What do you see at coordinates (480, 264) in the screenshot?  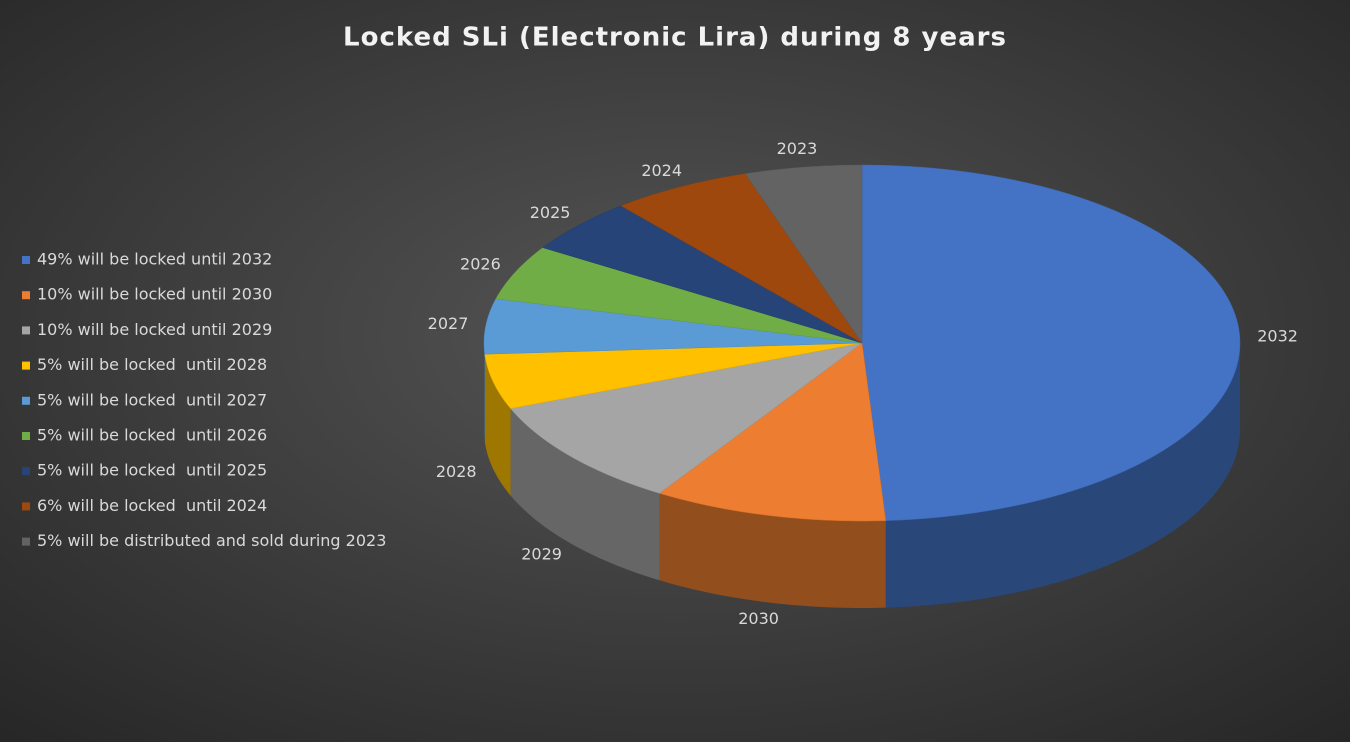 I see `data-label: 2026` at bounding box center [480, 264].